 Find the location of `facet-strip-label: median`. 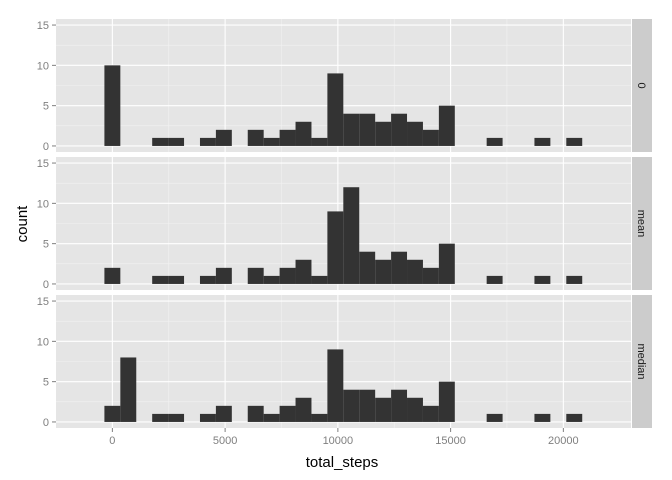

facet-strip-label: median is located at coordinates (641, 361).